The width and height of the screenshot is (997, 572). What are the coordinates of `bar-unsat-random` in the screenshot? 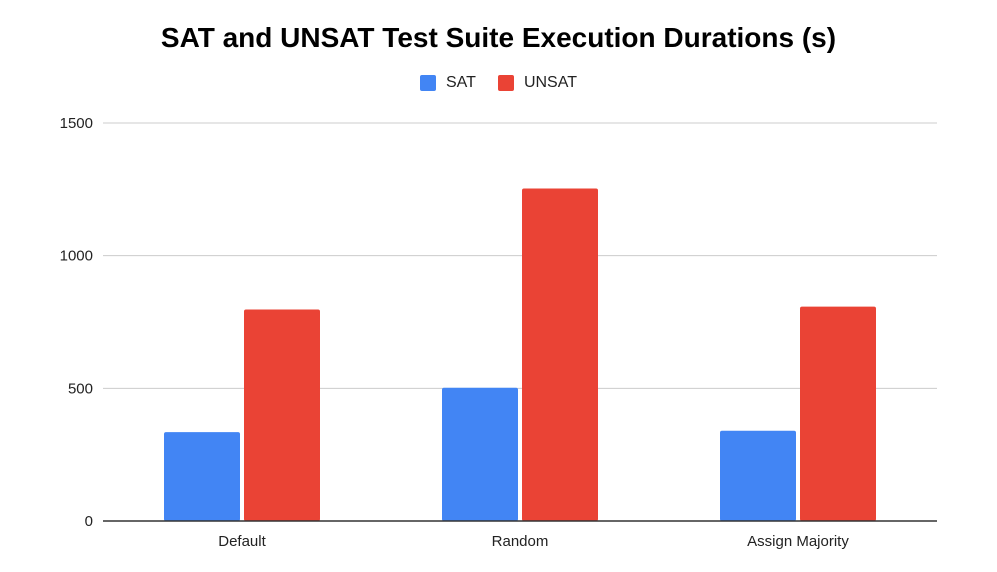 It's located at (560, 354).